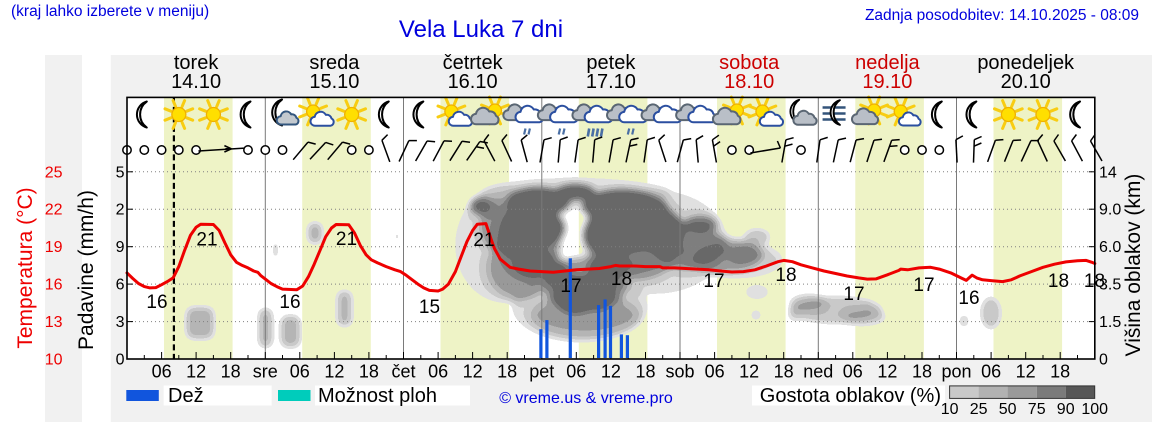 This screenshot has width=1152, height=443. What do you see at coordinates (120, 172) in the screenshot?
I see `svg-text: 5` at bounding box center [120, 172].